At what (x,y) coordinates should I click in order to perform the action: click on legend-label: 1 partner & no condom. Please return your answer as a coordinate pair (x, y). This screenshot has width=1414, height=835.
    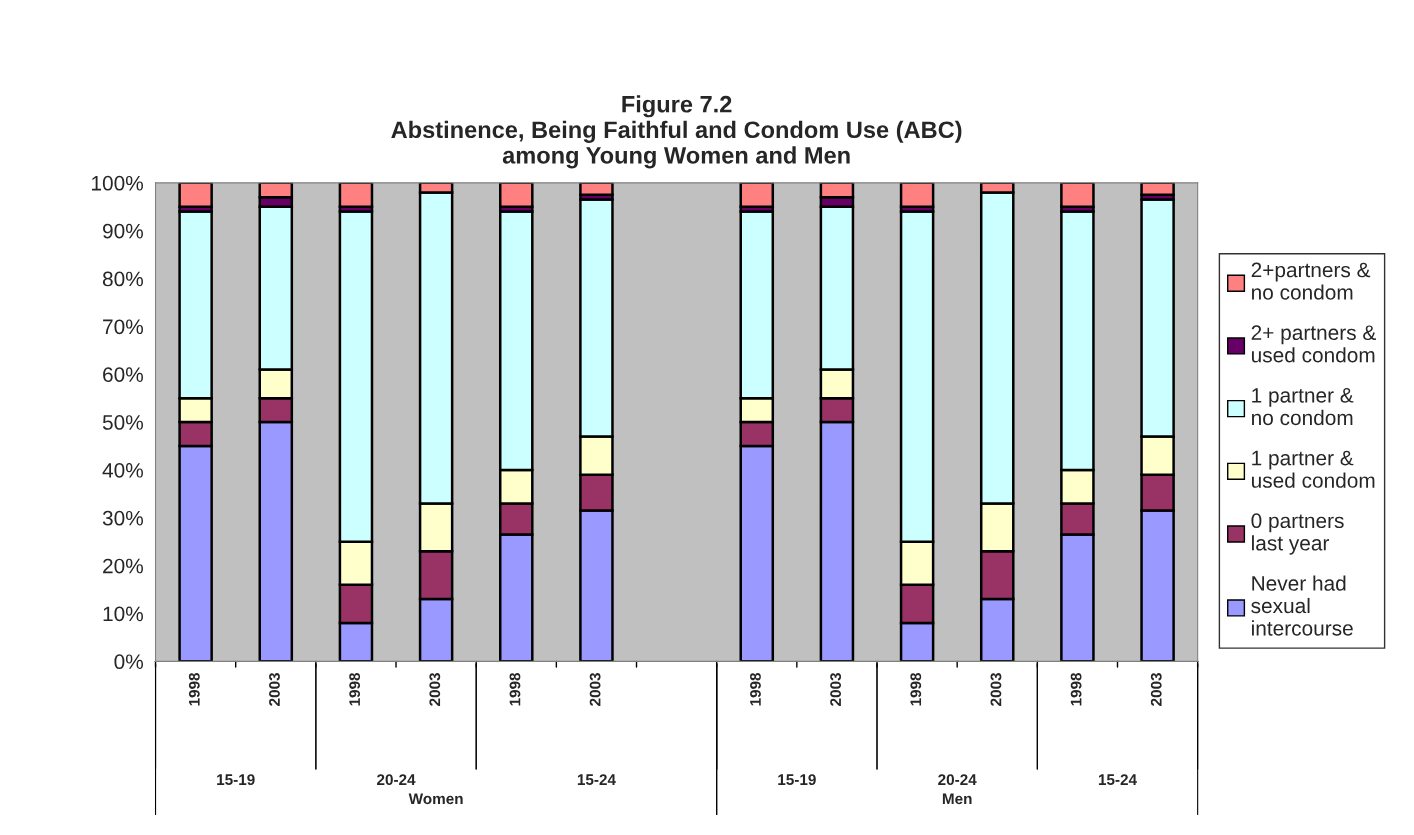
    Looking at the image, I should click on (1303, 407).